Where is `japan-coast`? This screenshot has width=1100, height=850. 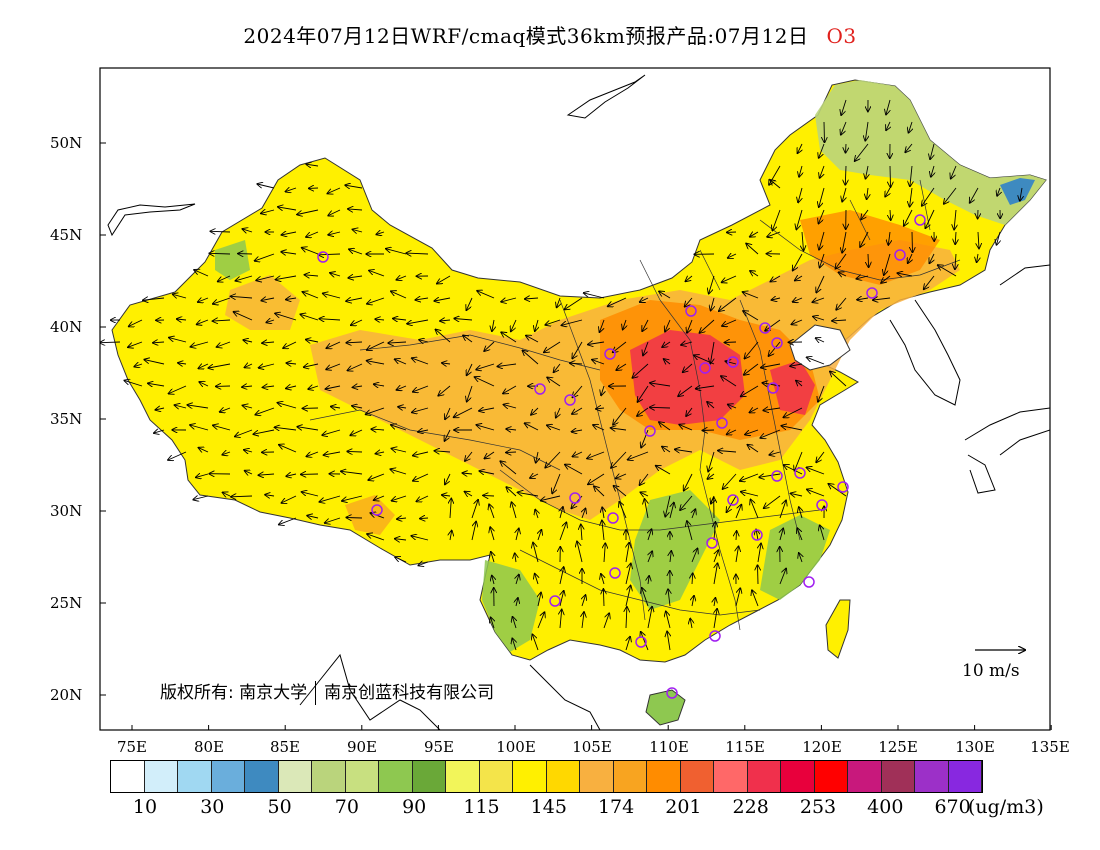
japan-coast is located at coordinates (1007, 450).